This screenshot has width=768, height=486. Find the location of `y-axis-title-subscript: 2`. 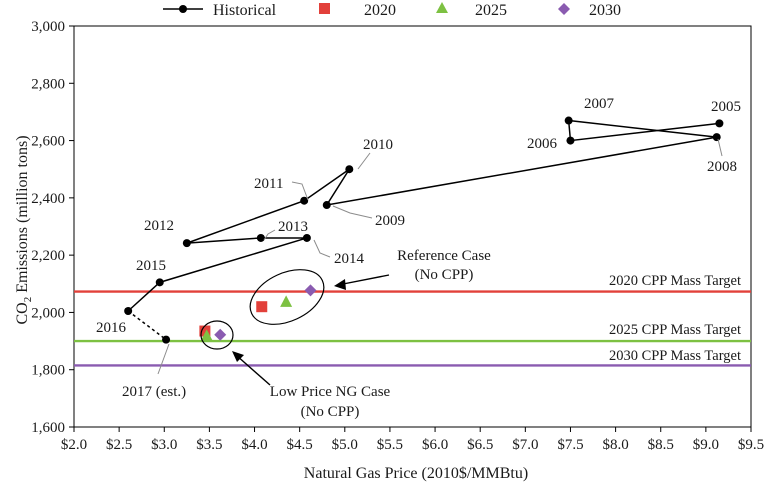

y-axis-title-subscript: 2 is located at coordinates (28, 300).